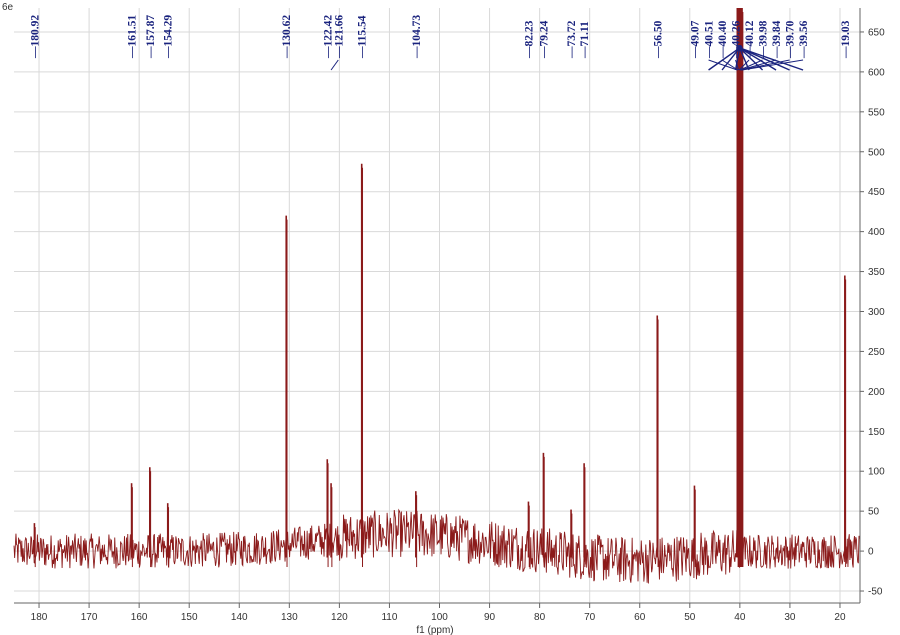  What do you see at coordinates (876, 312) in the screenshot?
I see `y-tick-label: 300` at bounding box center [876, 312].